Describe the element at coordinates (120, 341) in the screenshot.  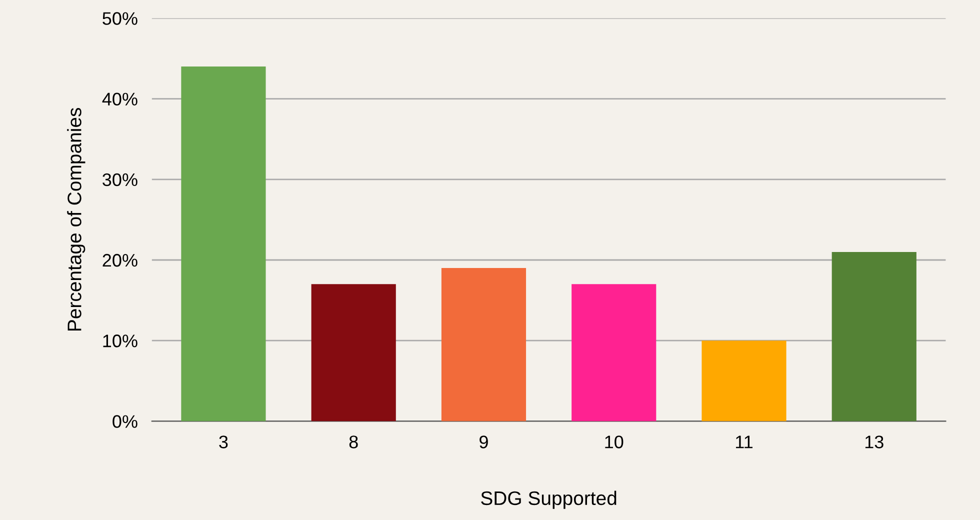
I see `y-tick-label: 10%` at that location.